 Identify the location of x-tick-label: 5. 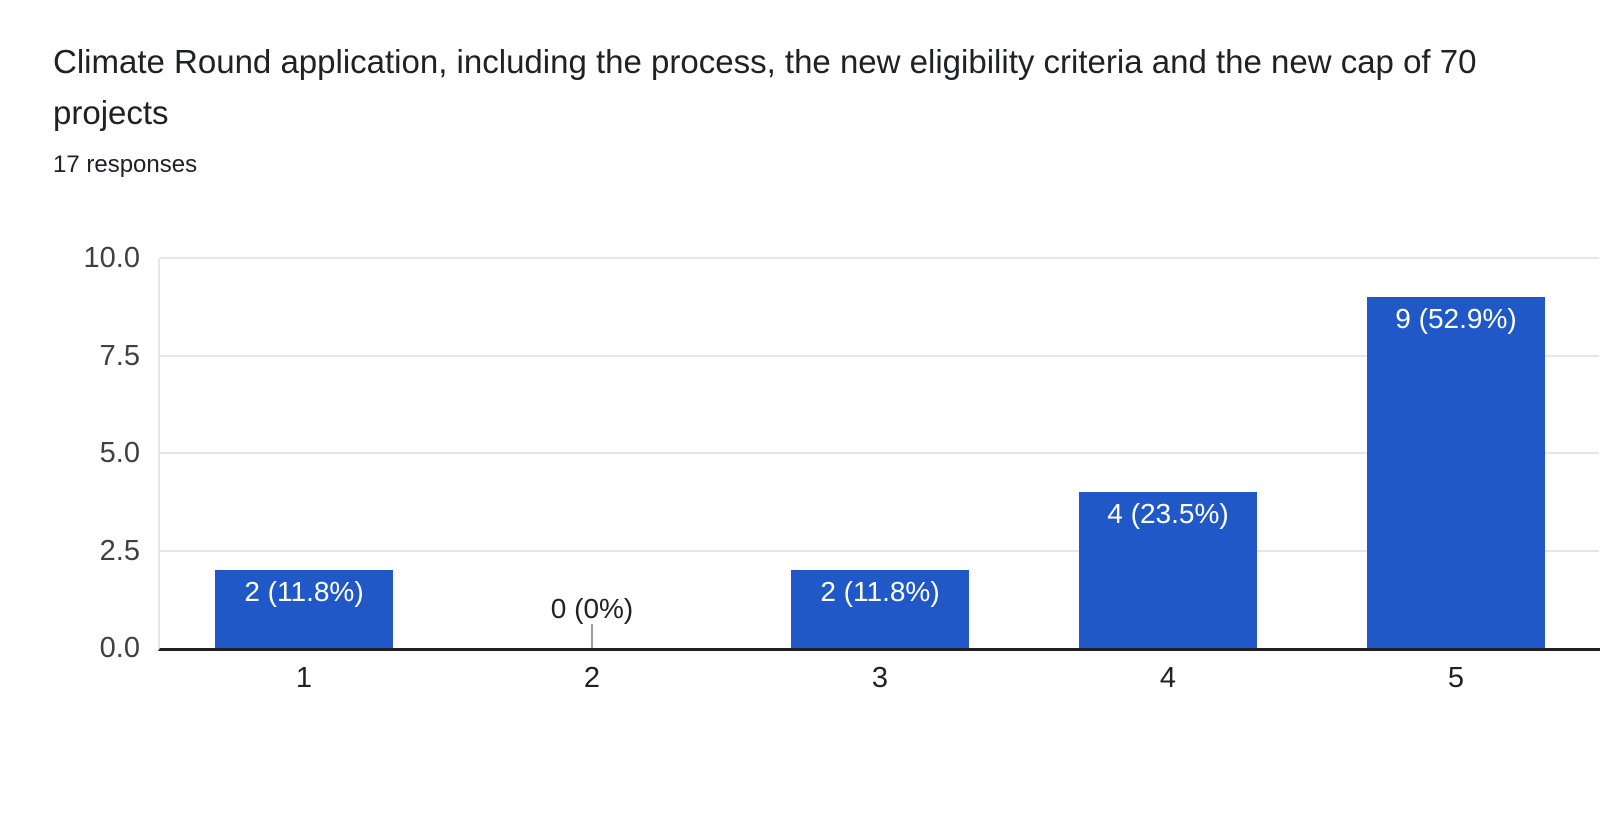
(1456, 678).